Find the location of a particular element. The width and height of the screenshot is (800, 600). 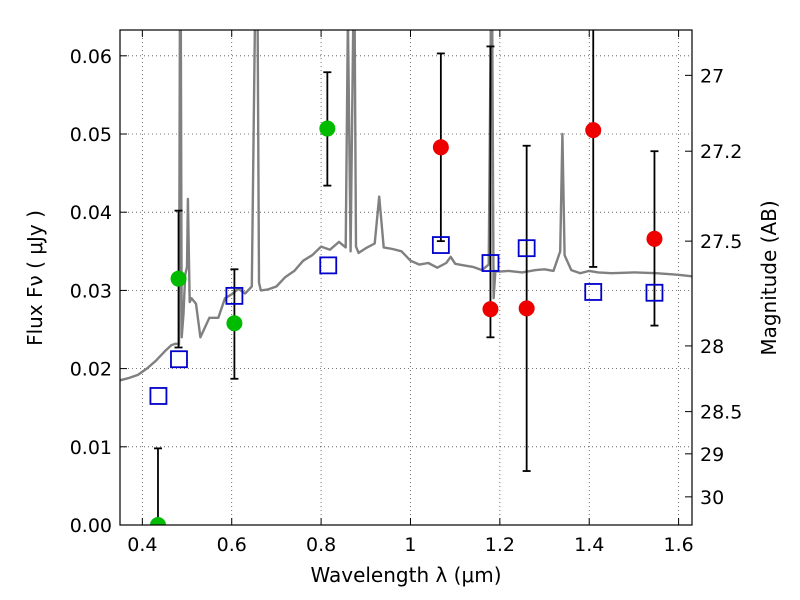

y-tick-label: 0.00 is located at coordinates (91, 526).